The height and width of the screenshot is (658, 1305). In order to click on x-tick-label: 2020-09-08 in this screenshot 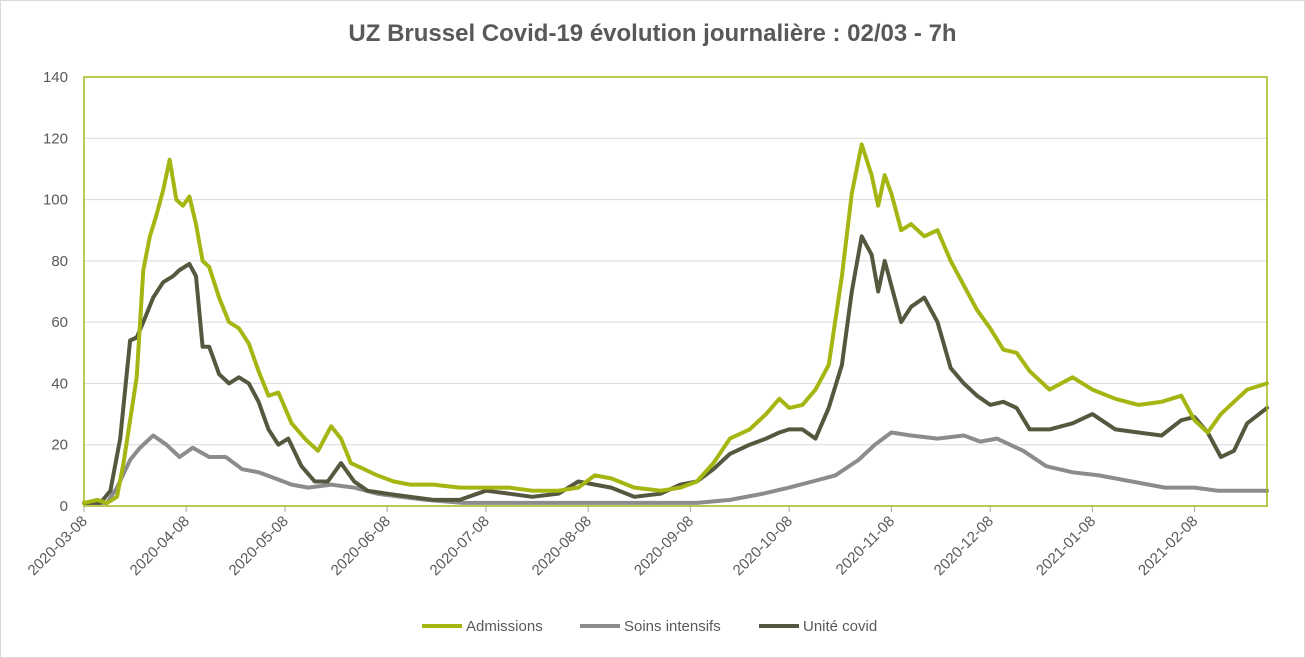, I will do `click(664, 546)`.